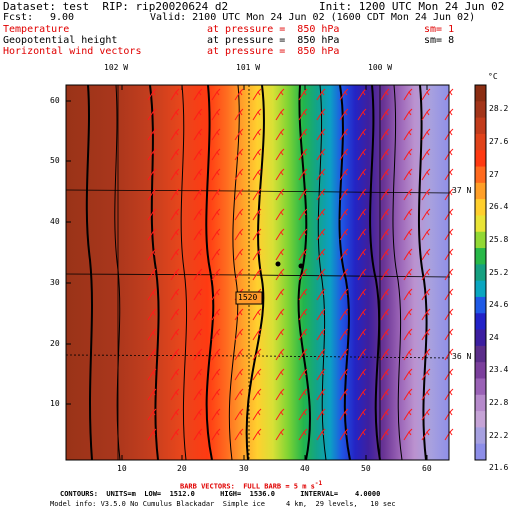 This screenshot has width=512, height=512. Describe the element at coordinates (499, 402) in the screenshot. I see `colorbar-label: 22.8` at that location.